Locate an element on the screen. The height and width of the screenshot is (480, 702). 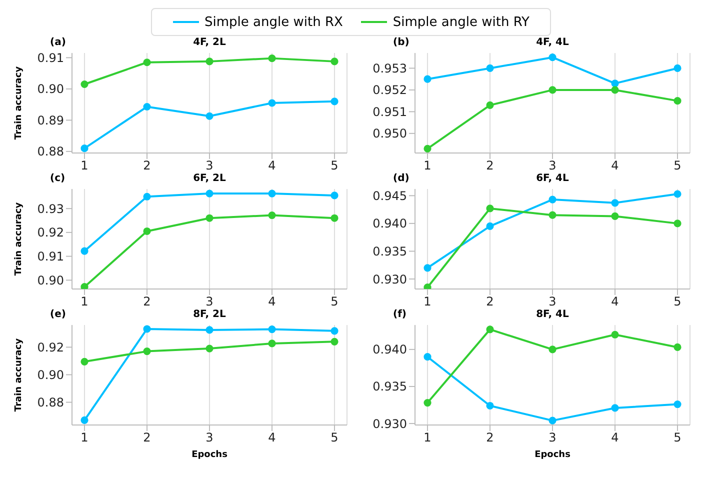
text: (c) is located at coordinates (58, 178).